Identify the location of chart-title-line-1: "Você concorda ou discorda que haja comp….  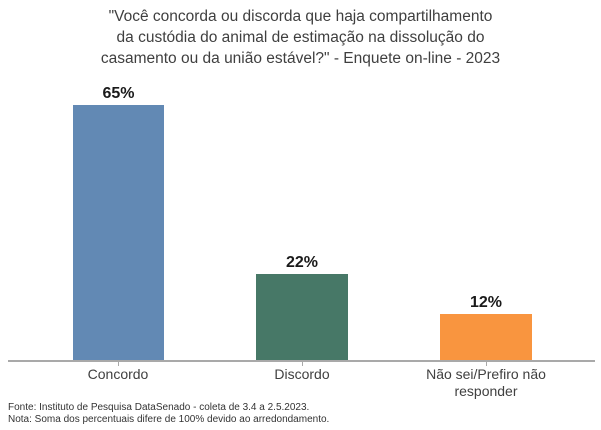
(300, 16).